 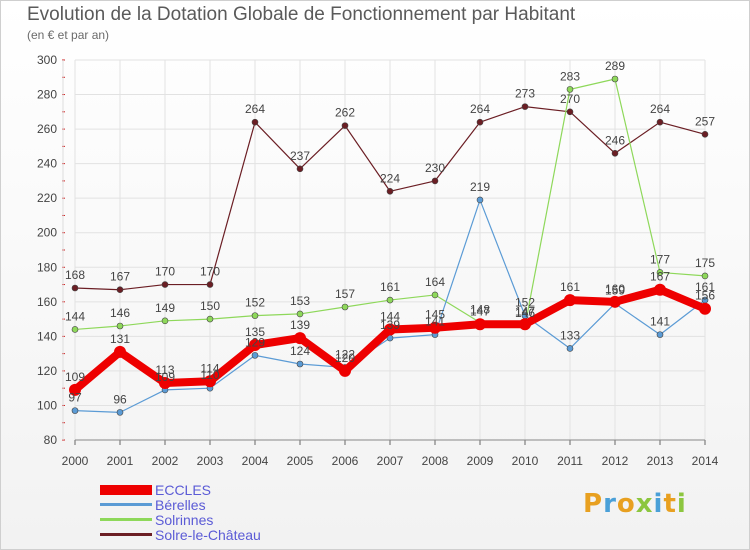 What do you see at coordinates (180, 505) in the screenshot?
I see `legend-label: Bérelles` at bounding box center [180, 505].